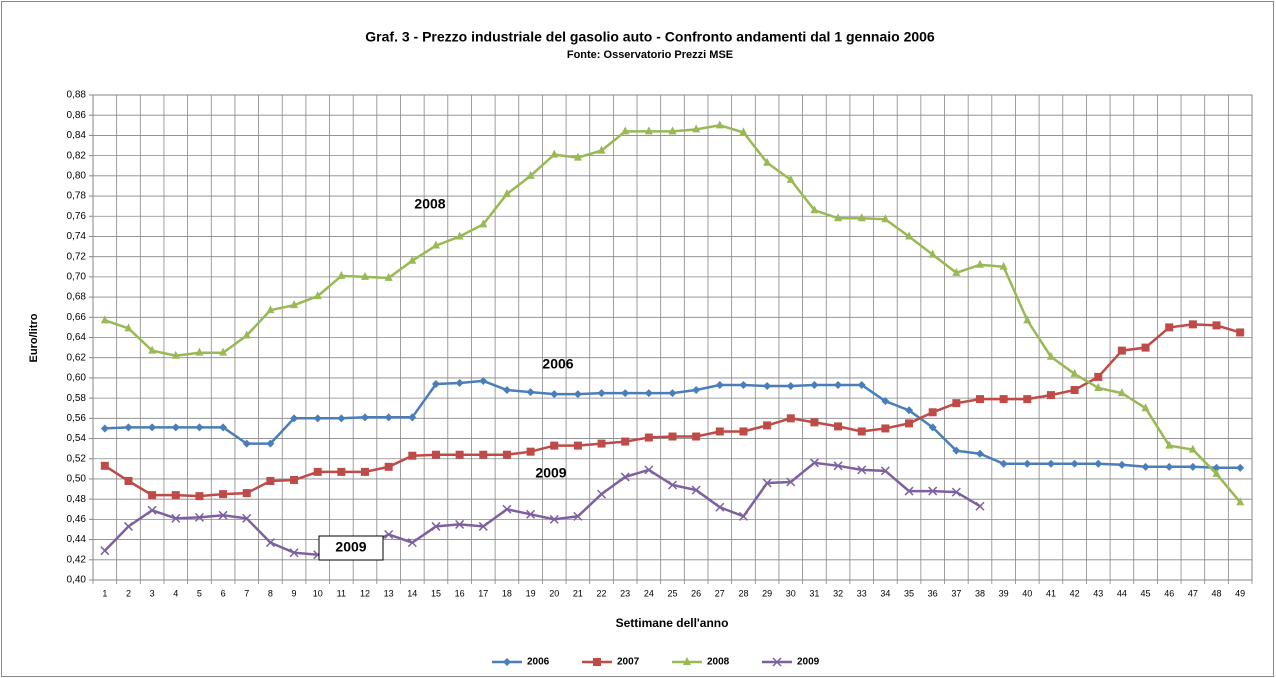 This screenshot has height=678, width=1276. What do you see at coordinates (611, 662) in the screenshot?
I see `legend-item: 2007` at bounding box center [611, 662].